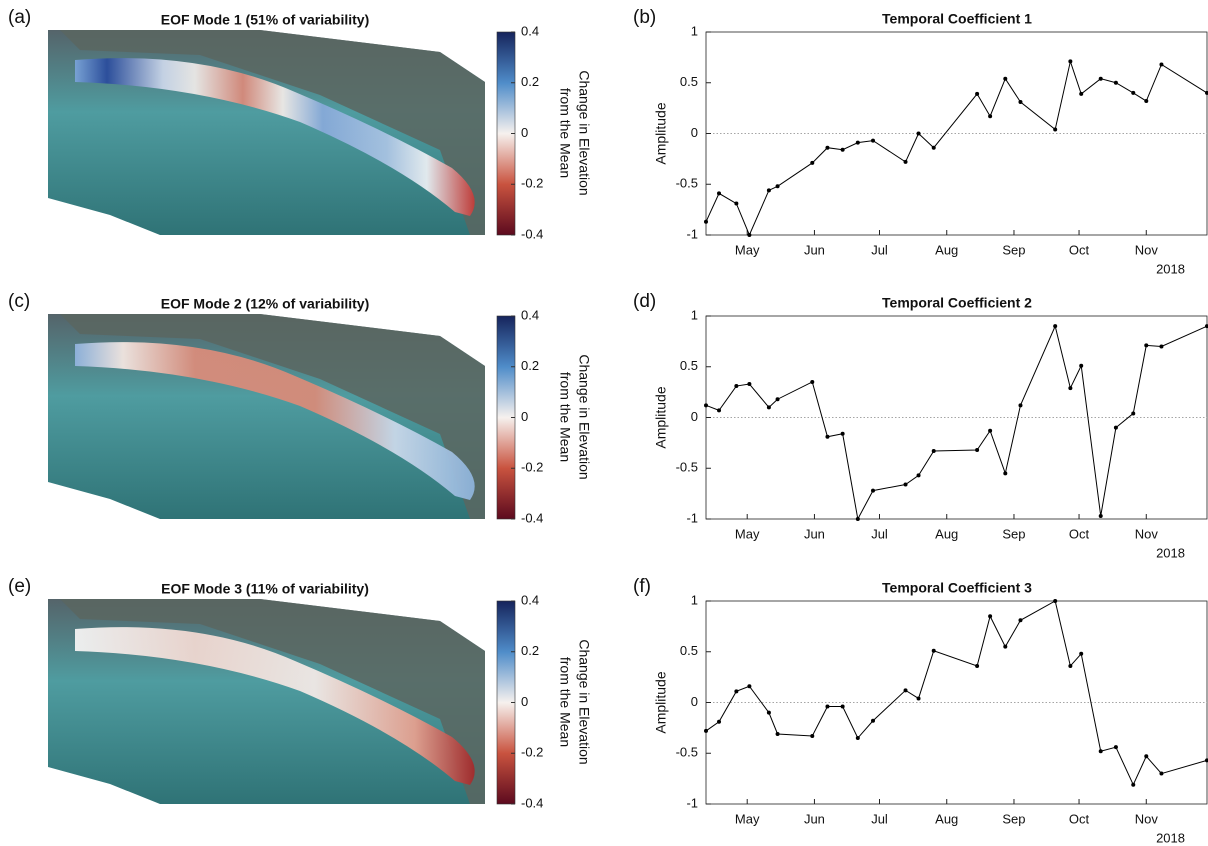  I want to click on y-tick-label: 1, so click(694, 314).